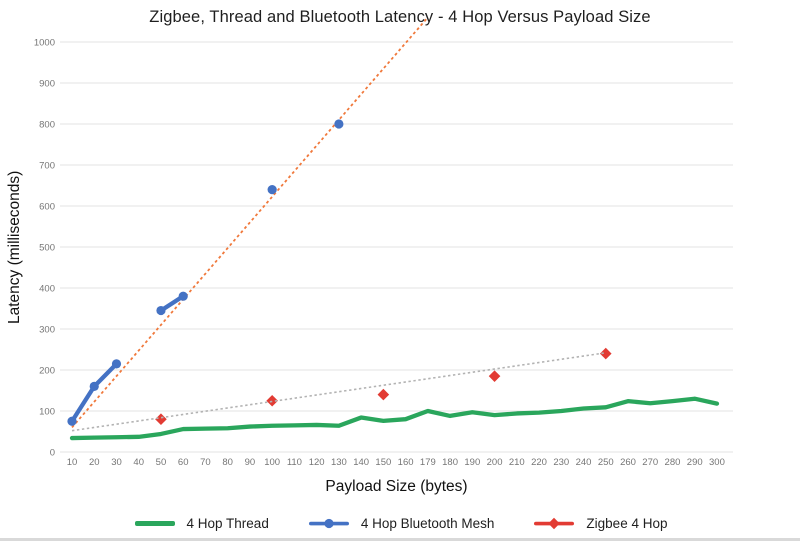 Image resolution: width=800 pixels, height=541 pixels. What do you see at coordinates (650, 462) in the screenshot?
I see `x-tick-label: 270` at bounding box center [650, 462].